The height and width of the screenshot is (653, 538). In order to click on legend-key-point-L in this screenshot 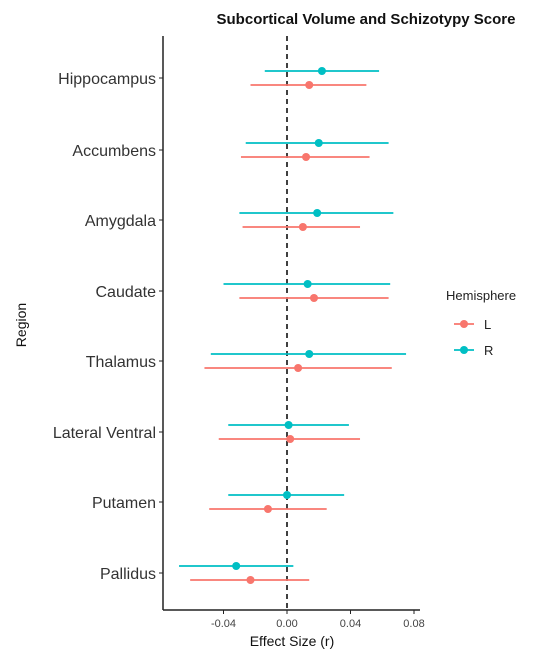, I will do `click(464, 324)`.